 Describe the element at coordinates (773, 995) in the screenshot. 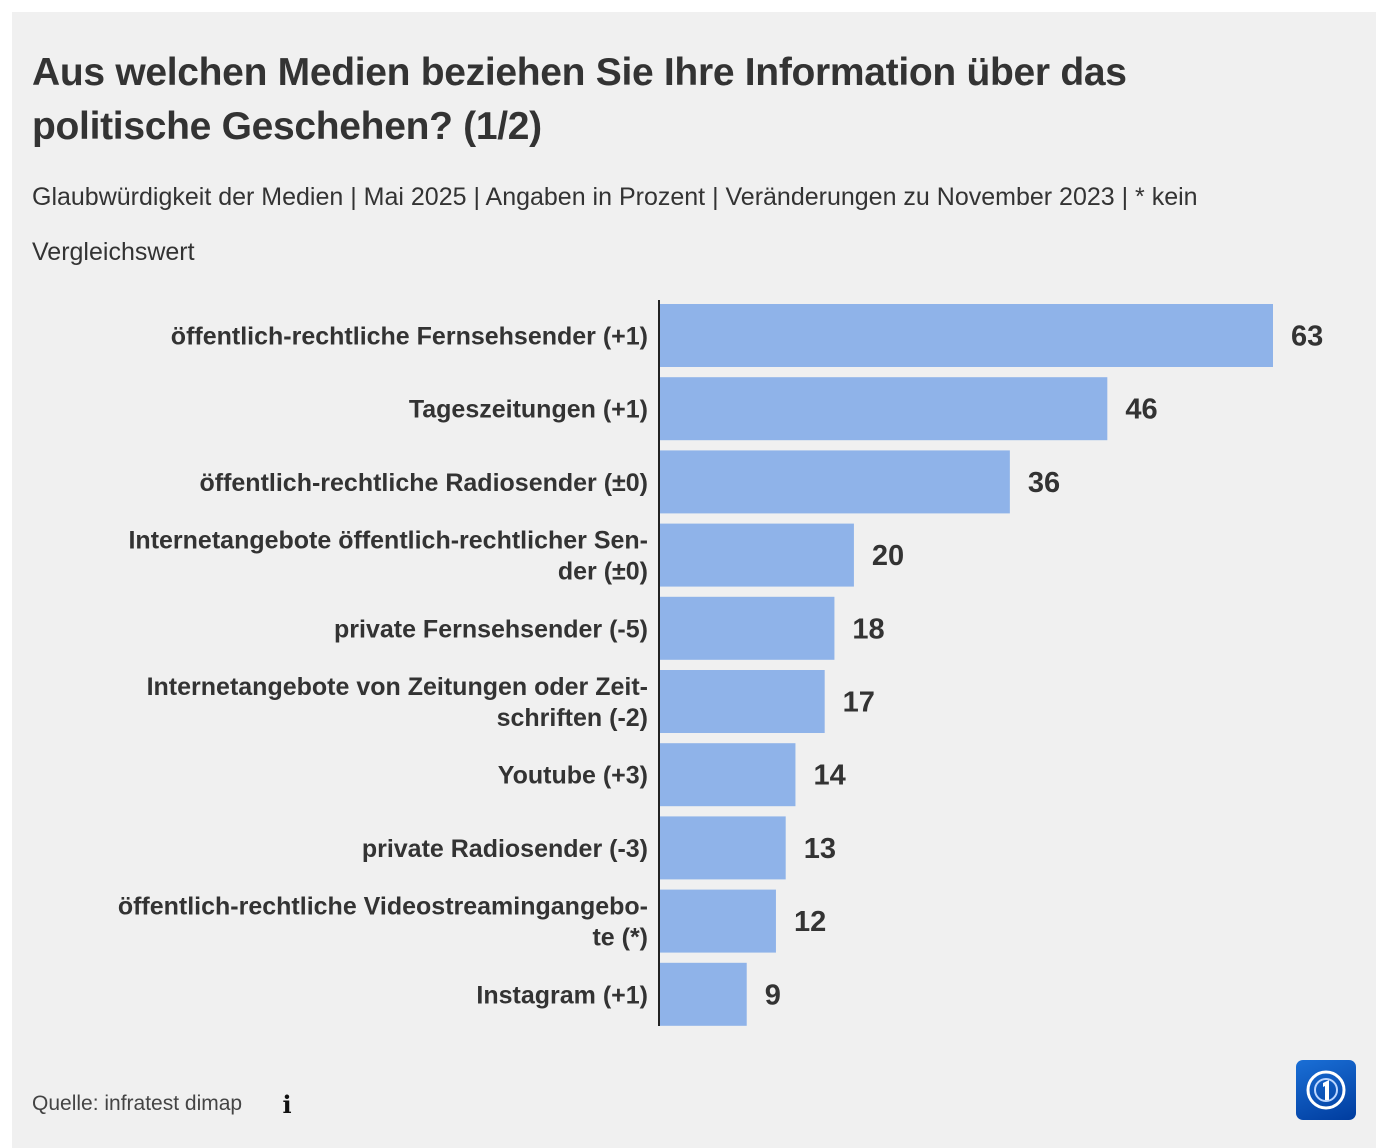

I see `value-label: 9` at that location.